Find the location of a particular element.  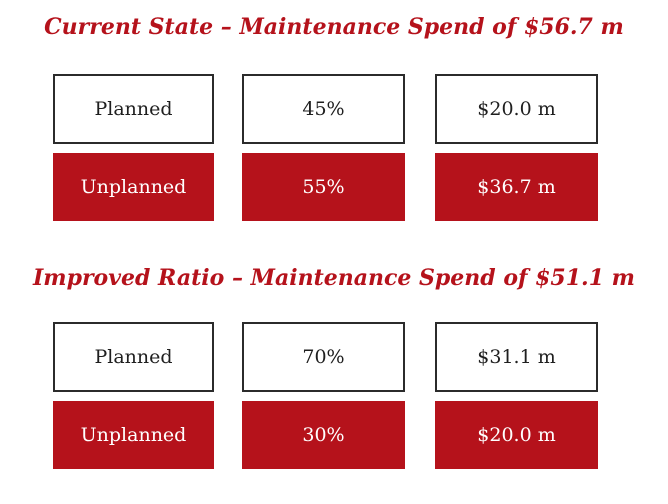

current-planned-amount: $20.0 m is located at coordinates (516, 109).